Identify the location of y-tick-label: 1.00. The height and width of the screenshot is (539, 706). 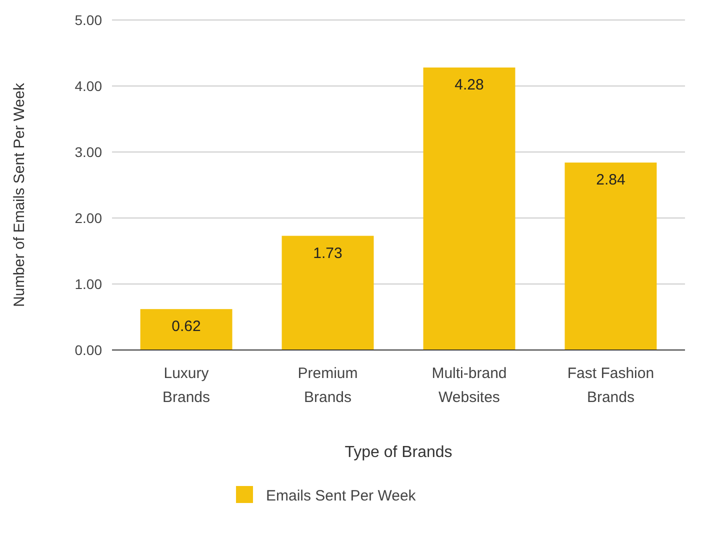
(88, 284).